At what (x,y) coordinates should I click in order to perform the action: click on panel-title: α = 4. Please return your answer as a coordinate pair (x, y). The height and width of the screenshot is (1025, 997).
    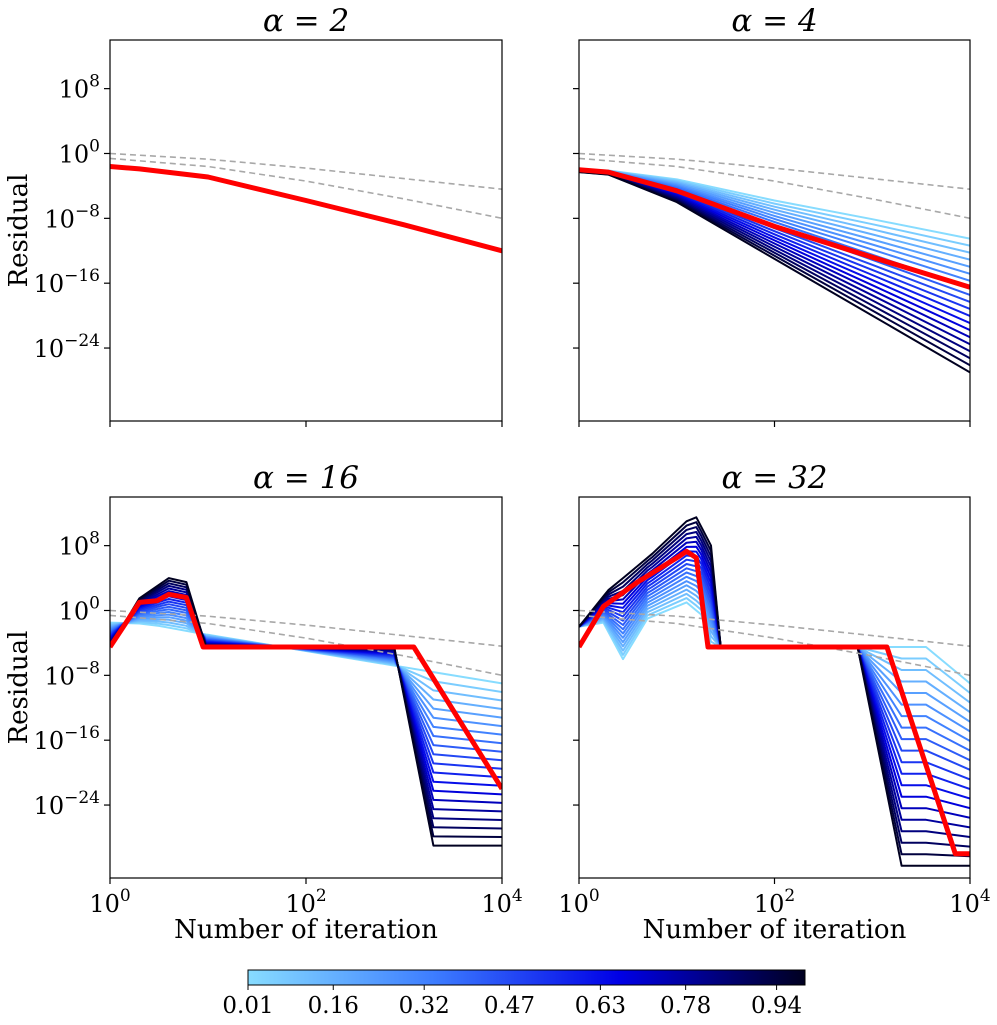
    Looking at the image, I should click on (774, 21).